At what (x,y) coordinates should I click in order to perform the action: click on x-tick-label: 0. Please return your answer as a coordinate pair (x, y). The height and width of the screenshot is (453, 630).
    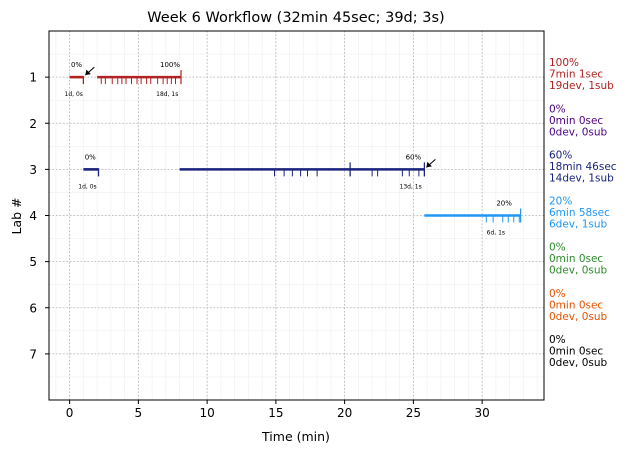
    Looking at the image, I should click on (70, 413).